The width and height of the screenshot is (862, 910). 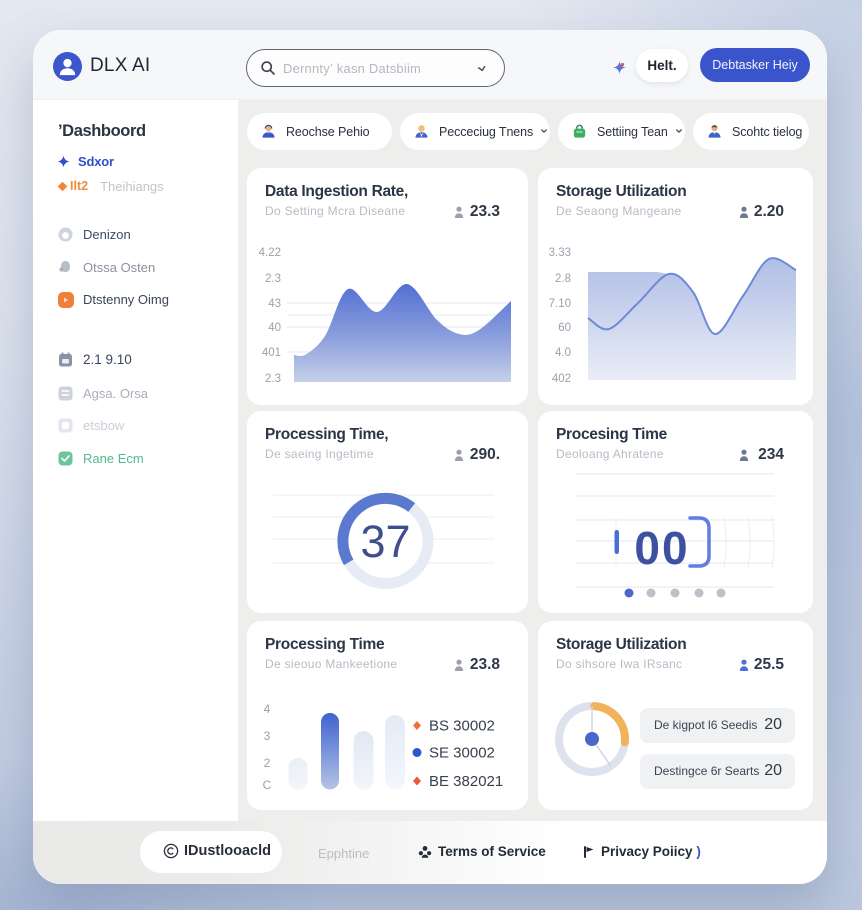 What do you see at coordinates (385, 541) in the screenshot?
I see `svg-text: 37` at bounding box center [385, 541].